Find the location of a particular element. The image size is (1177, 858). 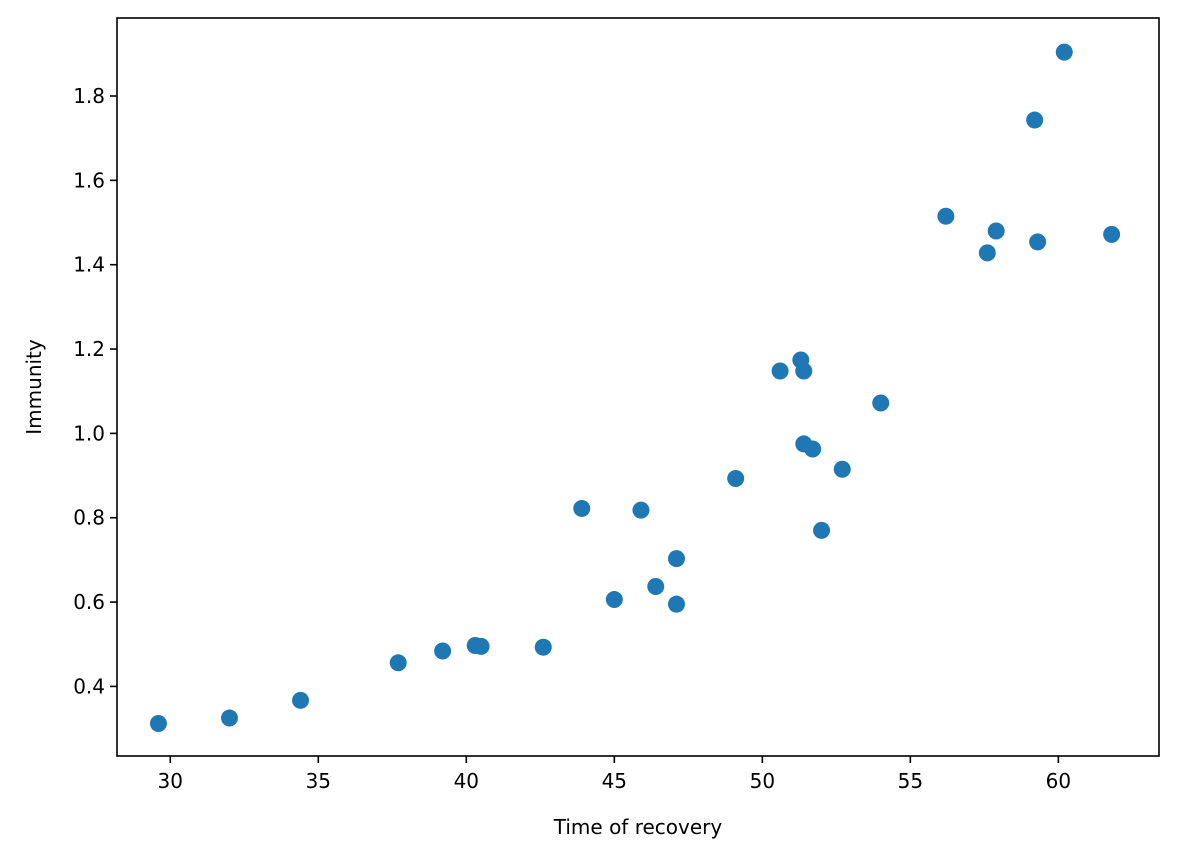

x-tick-label: 60 is located at coordinates (1058, 781).